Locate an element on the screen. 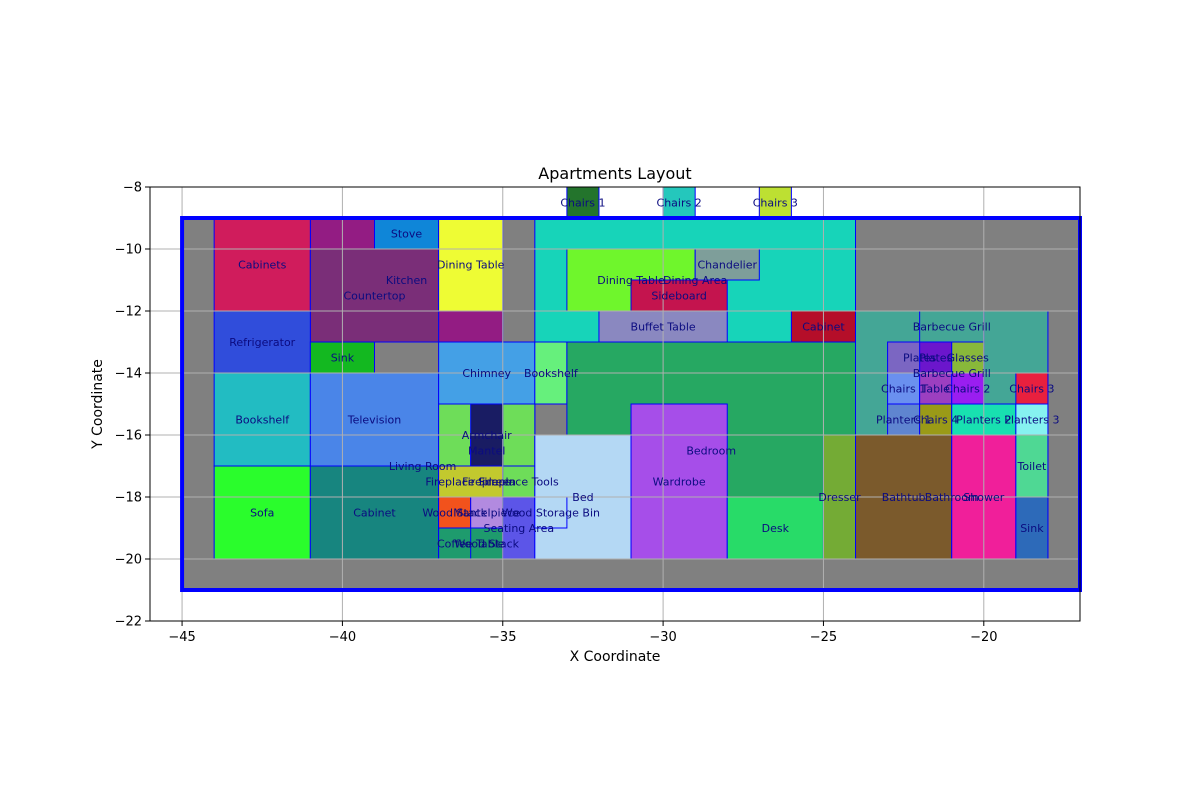 This screenshot has width=1200, height=800. room-label: Buffet Table is located at coordinates (663, 327).